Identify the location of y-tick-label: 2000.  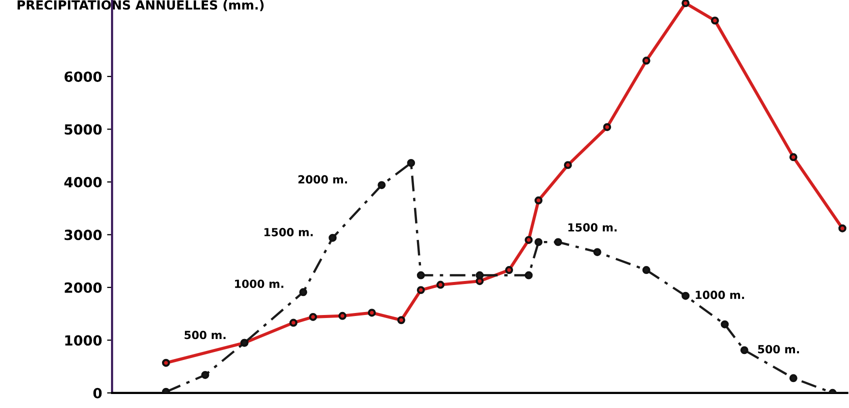
(83, 287).